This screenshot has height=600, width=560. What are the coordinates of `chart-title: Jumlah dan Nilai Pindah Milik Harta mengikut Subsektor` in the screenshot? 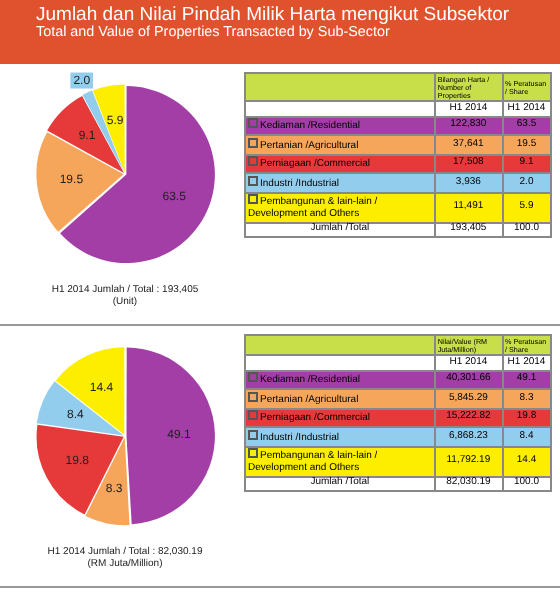 It's located at (274, 15).